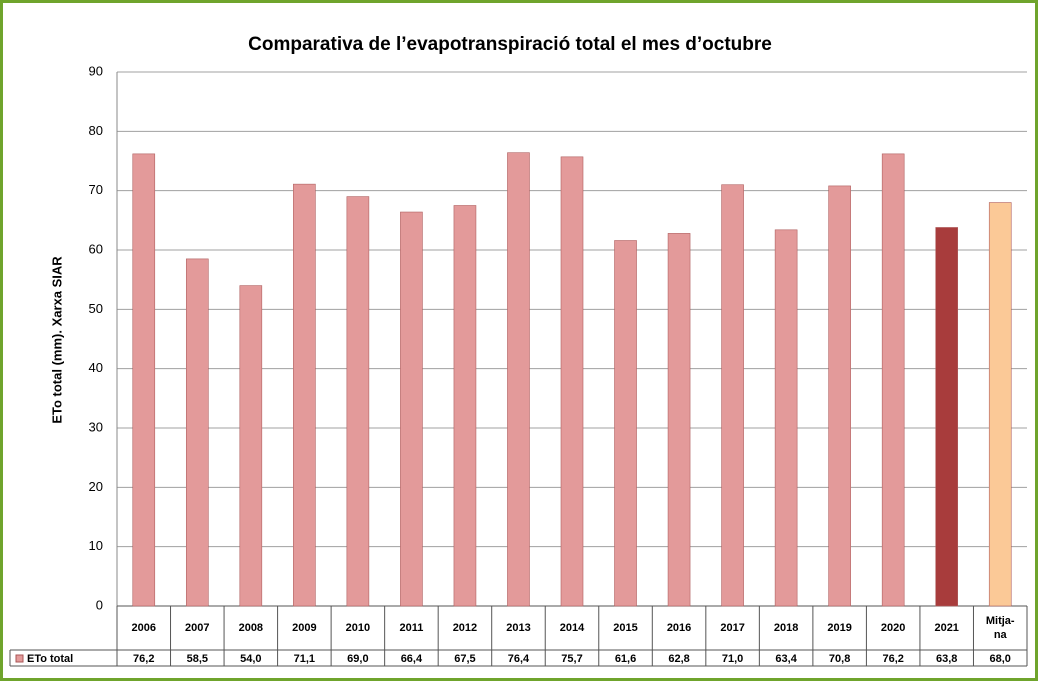 The width and height of the screenshot is (1038, 681). Describe the element at coordinates (839, 659) in the screenshot. I see `data-label: 70,8` at that location.